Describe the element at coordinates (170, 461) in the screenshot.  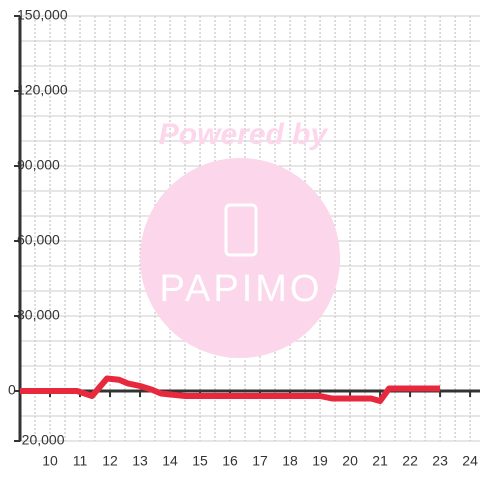
I see `x-tick-label: 14` at that location.